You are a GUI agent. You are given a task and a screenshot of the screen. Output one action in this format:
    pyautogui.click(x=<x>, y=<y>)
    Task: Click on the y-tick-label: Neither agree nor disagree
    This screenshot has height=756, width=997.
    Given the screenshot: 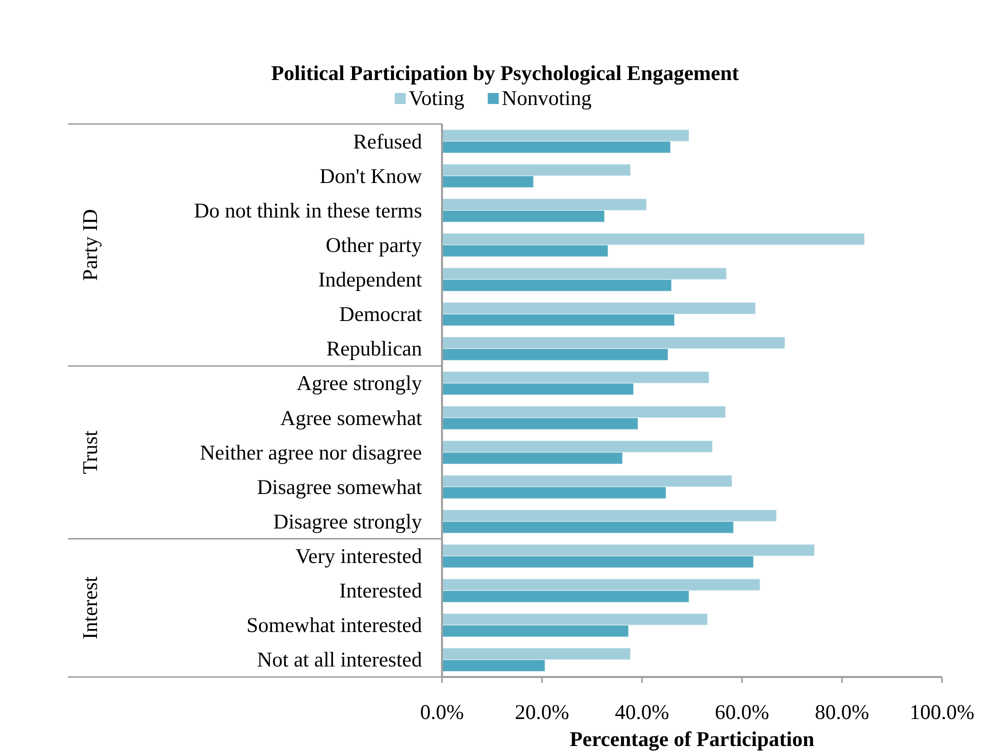 What is the action you would take?
    pyautogui.click(x=311, y=452)
    